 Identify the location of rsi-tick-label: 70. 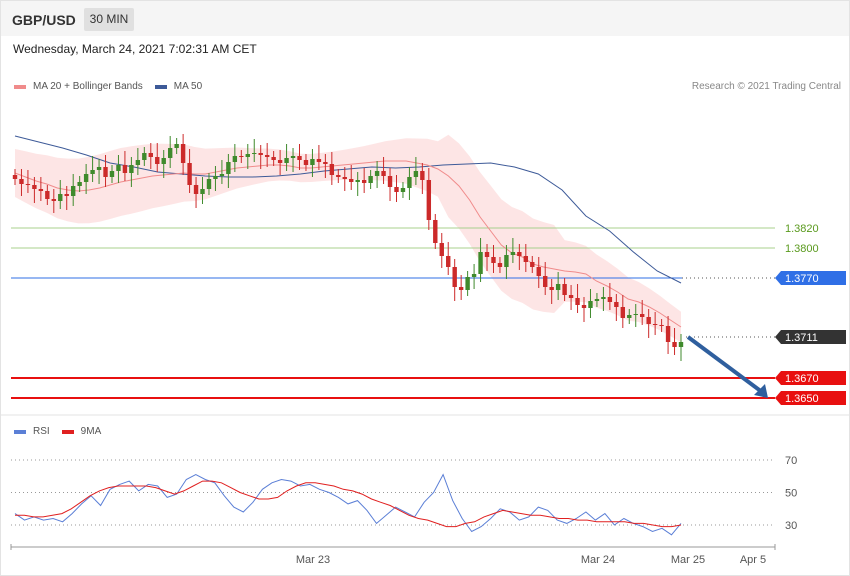
(791, 461).